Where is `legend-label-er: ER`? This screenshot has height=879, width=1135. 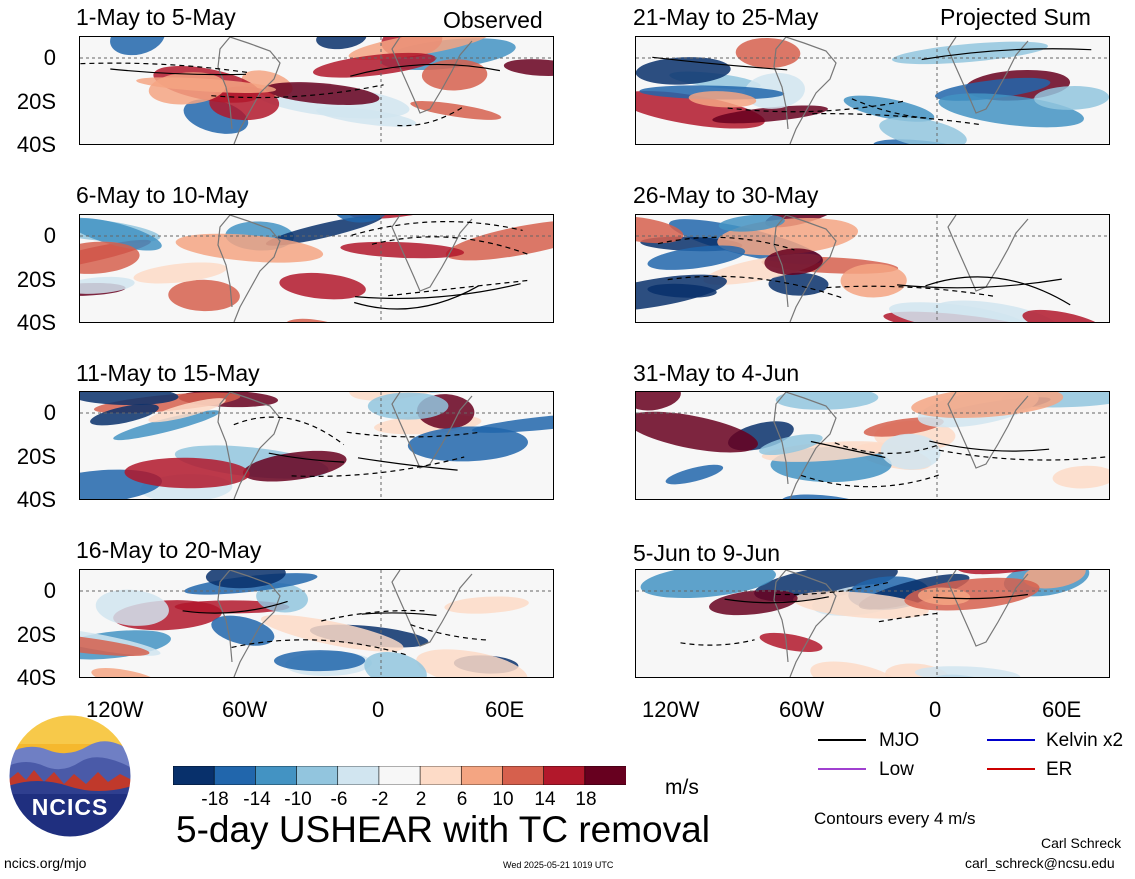 legend-label-er: ER is located at coordinates (1059, 769).